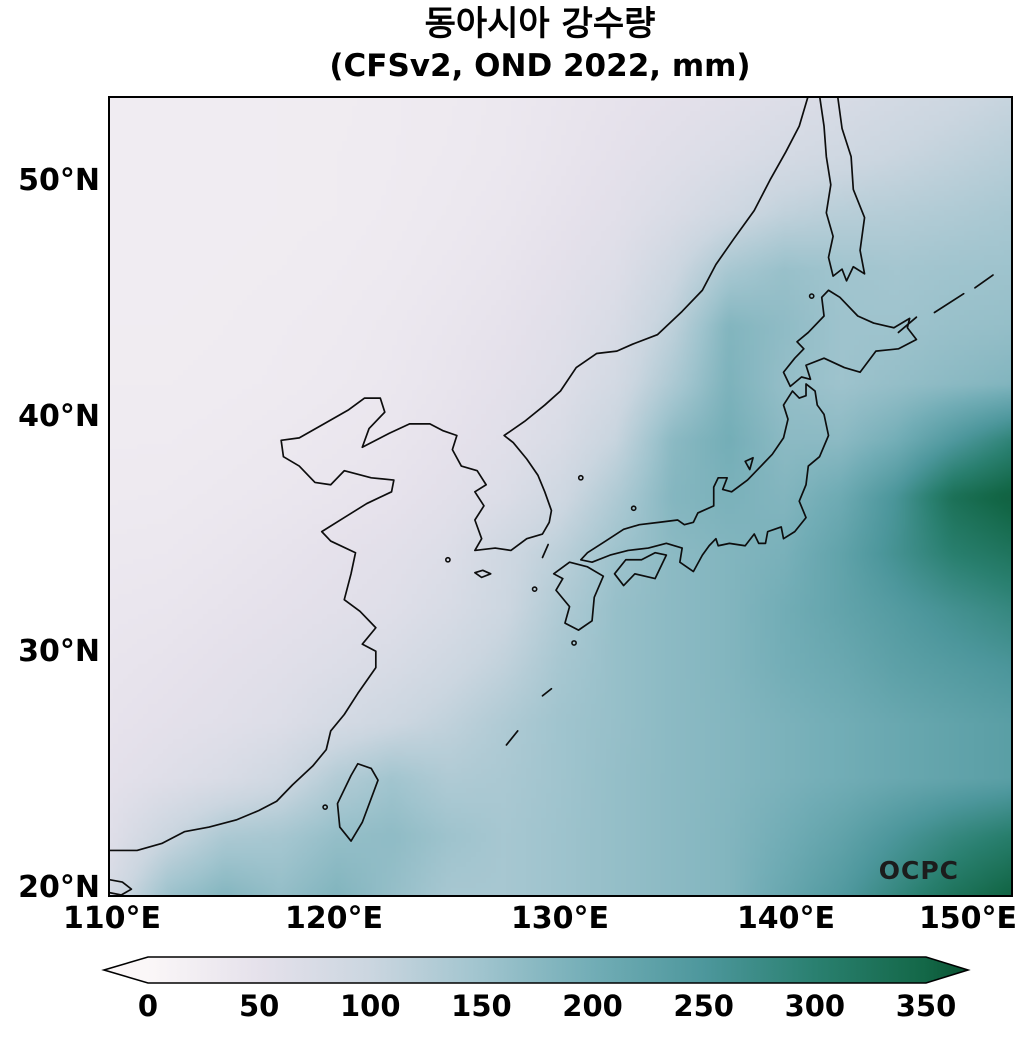  I want to click on colorbar-gradient-bar, so click(536, 970).